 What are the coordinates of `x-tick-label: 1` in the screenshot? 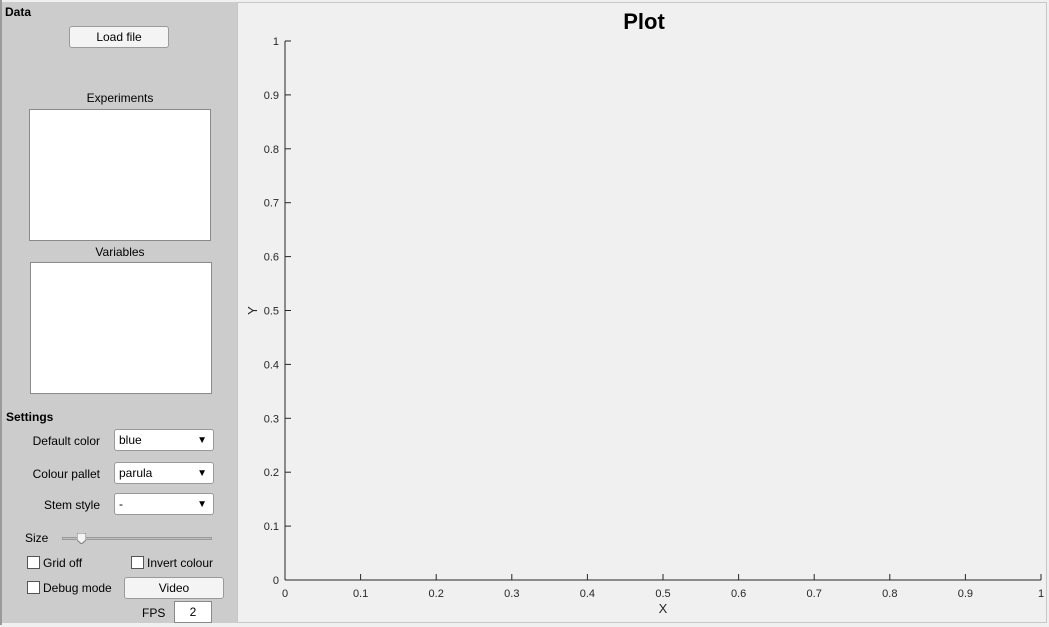 It's located at (1041, 594).